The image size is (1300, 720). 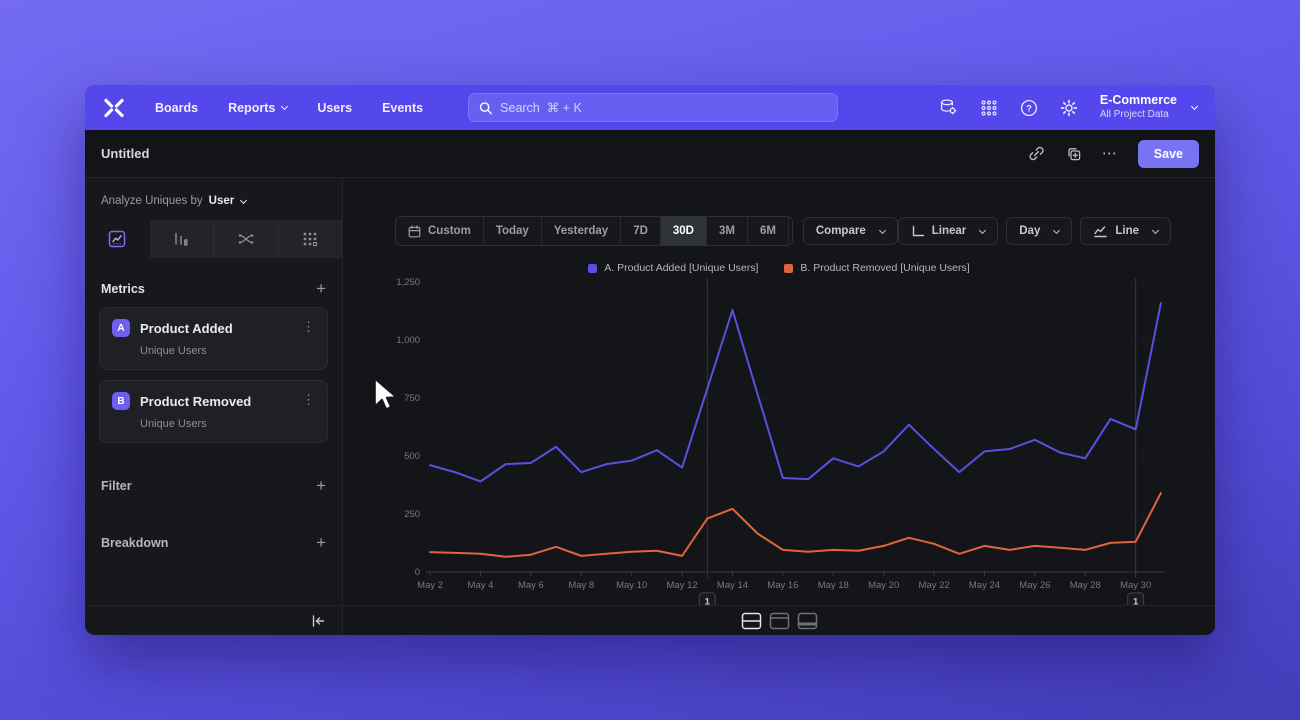 I want to click on project-selector: E-Commerce All Project Data, so click(x=1149, y=107).